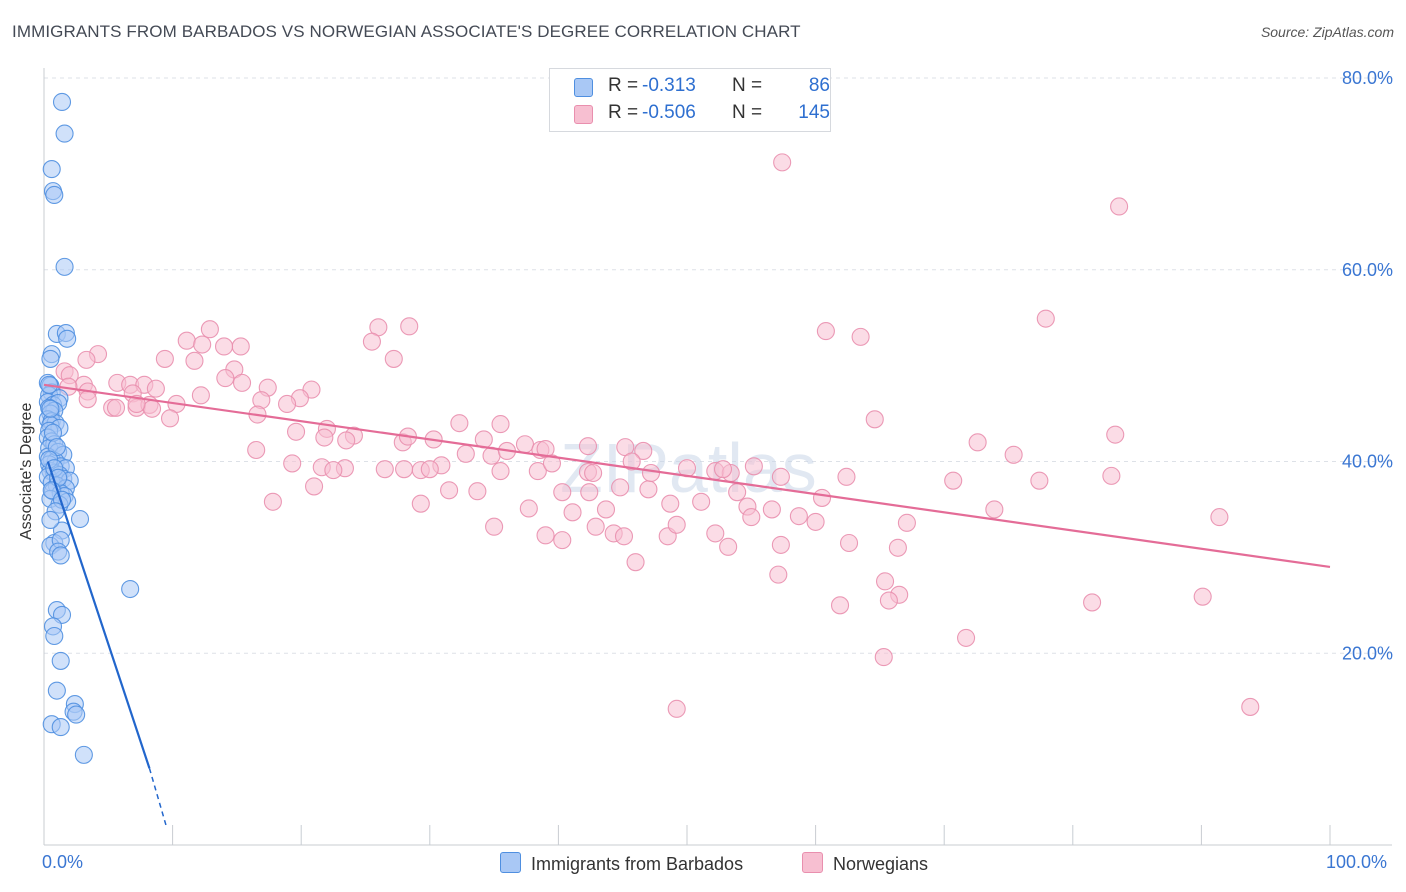  What do you see at coordinates (812, 862) in the screenshot?
I see `bottom-legend-swatch-pink` at bounding box center [812, 862].